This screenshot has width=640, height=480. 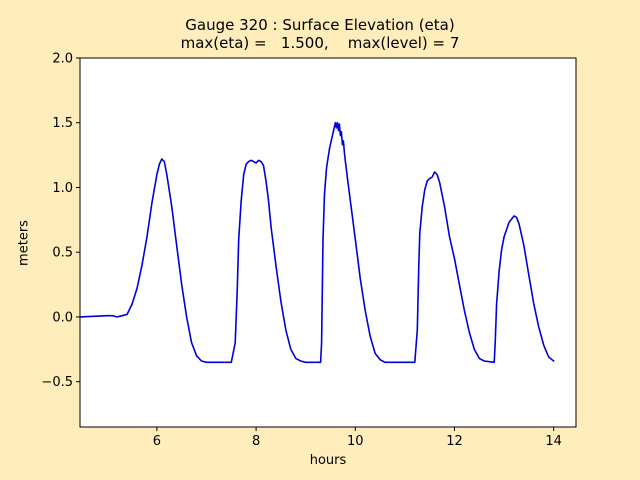 What do you see at coordinates (320, 25) in the screenshot?
I see `chart-title: Gauge 320 : Surface Elevation (eta)` at bounding box center [320, 25].